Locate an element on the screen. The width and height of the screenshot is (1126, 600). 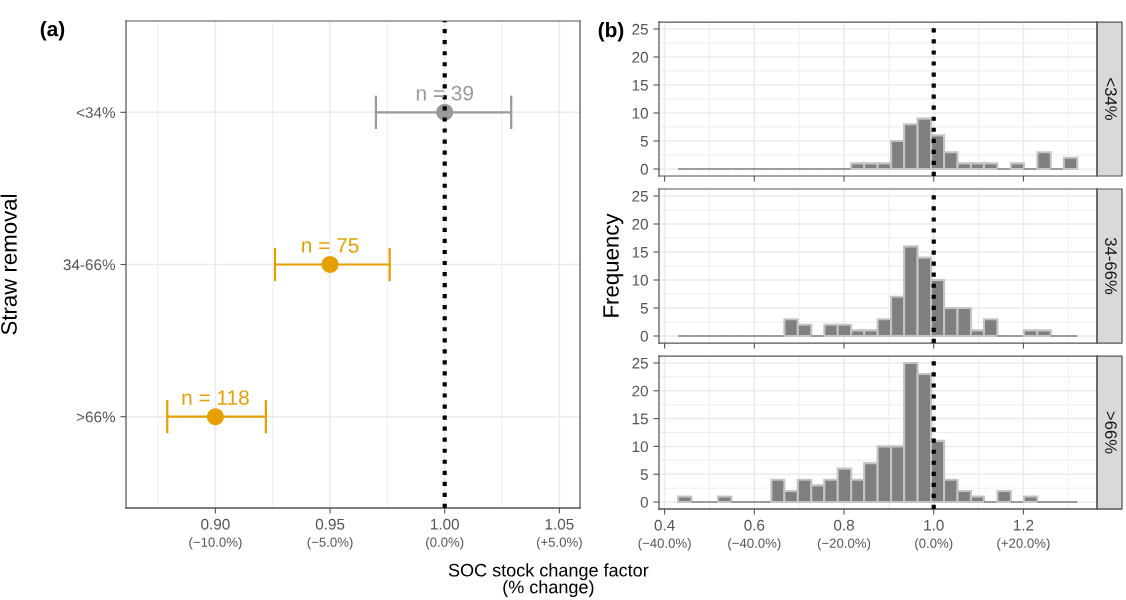
x-tick-label: 1.00 is located at coordinates (445, 524).